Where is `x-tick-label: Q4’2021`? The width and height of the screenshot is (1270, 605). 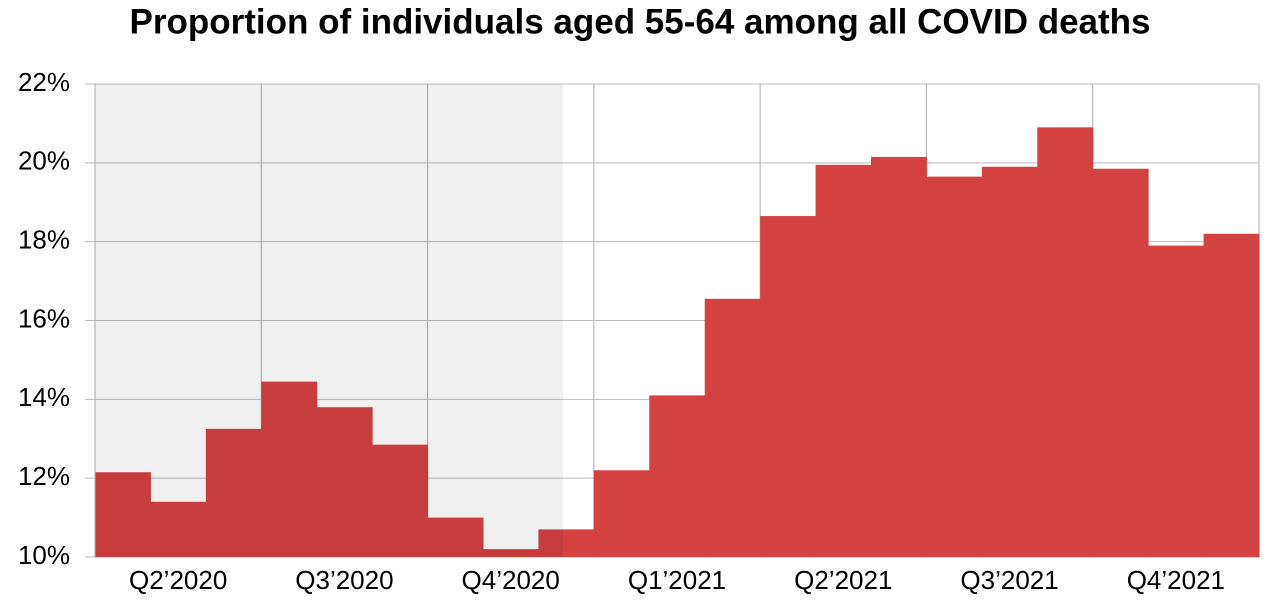 x-tick-label: Q4’2021 is located at coordinates (1176, 580).